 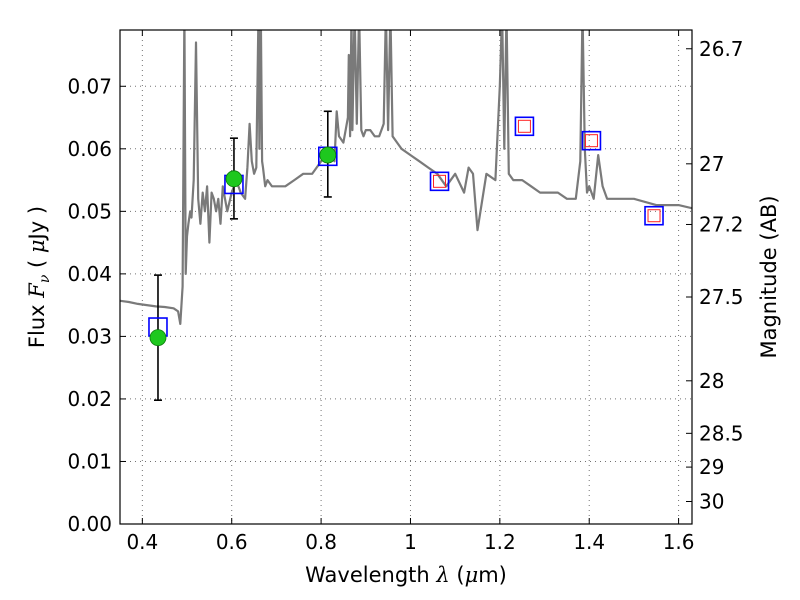 What do you see at coordinates (711, 164) in the screenshot?
I see `right-tick-label: 27` at bounding box center [711, 164].